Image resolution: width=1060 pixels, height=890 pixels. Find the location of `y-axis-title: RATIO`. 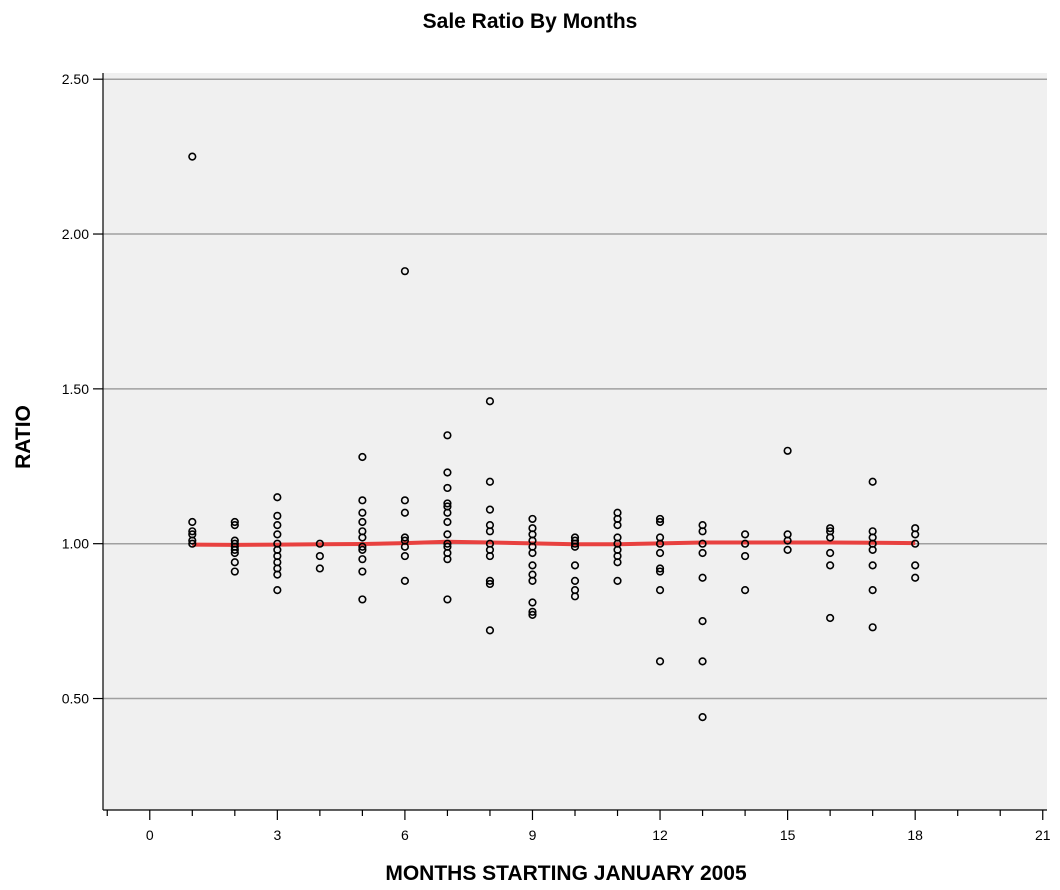

y-axis-title: RATIO is located at coordinates (23, 437).